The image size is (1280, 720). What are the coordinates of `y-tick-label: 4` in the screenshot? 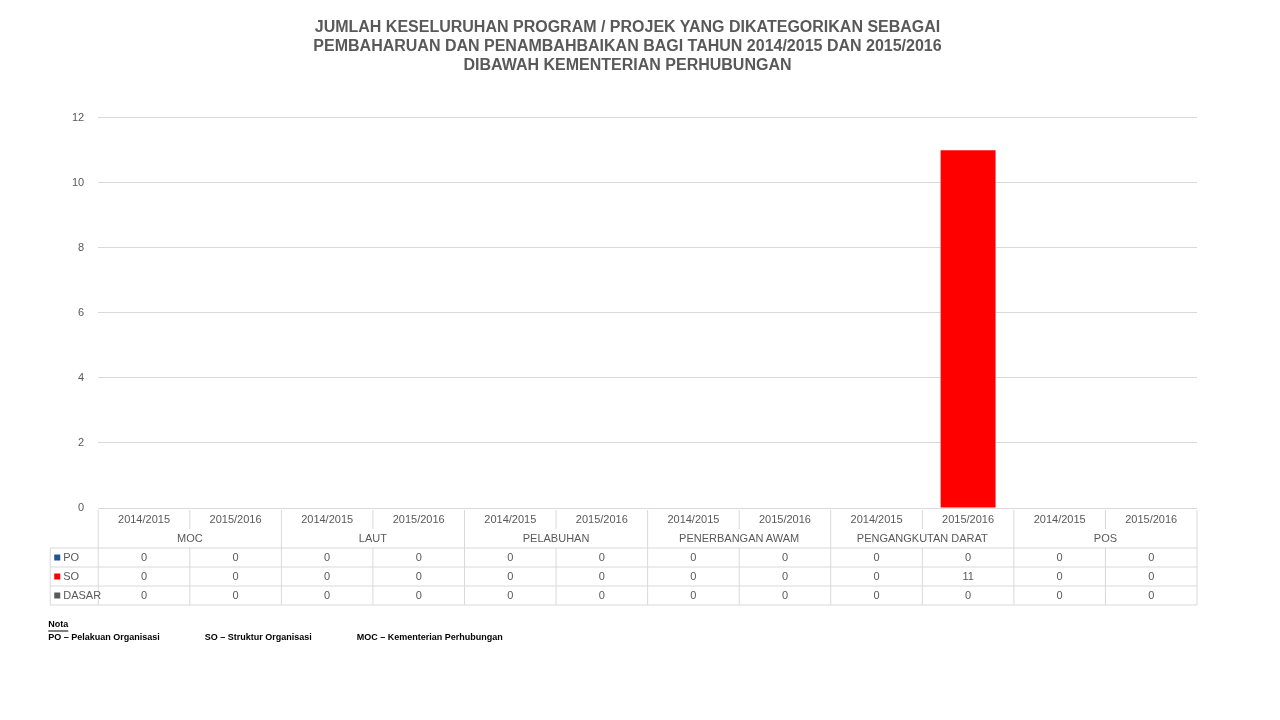 It's located at (81, 376).